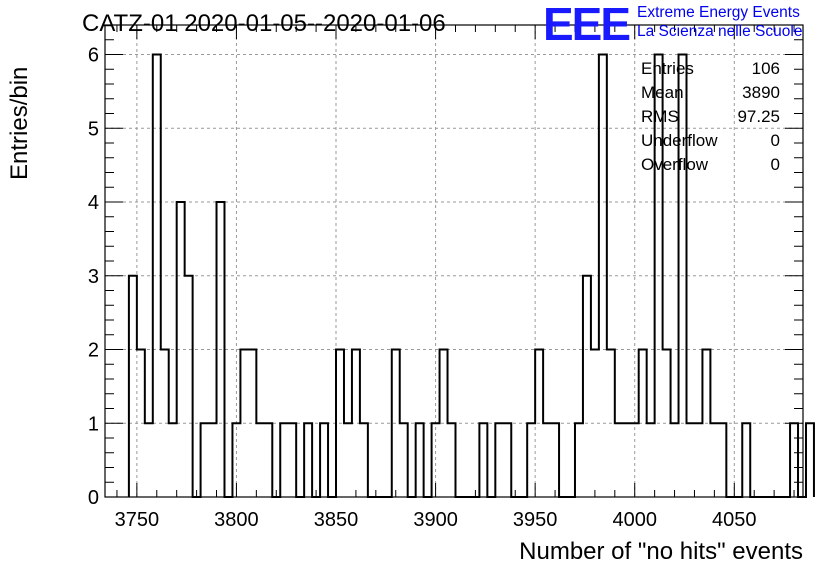 Image resolution: width=836 pixels, height=572 pixels. Describe the element at coordinates (660, 116) in the screenshot. I see `stat-label: RMS` at that location.